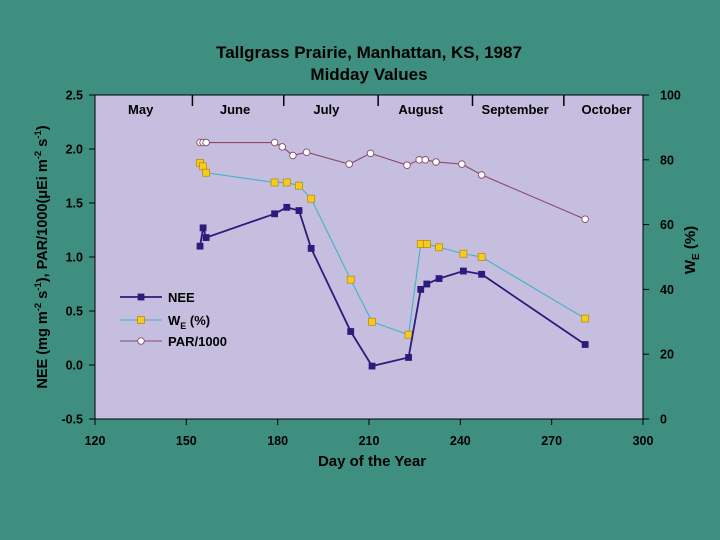  Describe the element at coordinates (42, 256) in the screenshot. I see `y-axis-label-left: NEE (mg m-2 s-1), PAR/1000(μEi m-2 s-1)` at that location.